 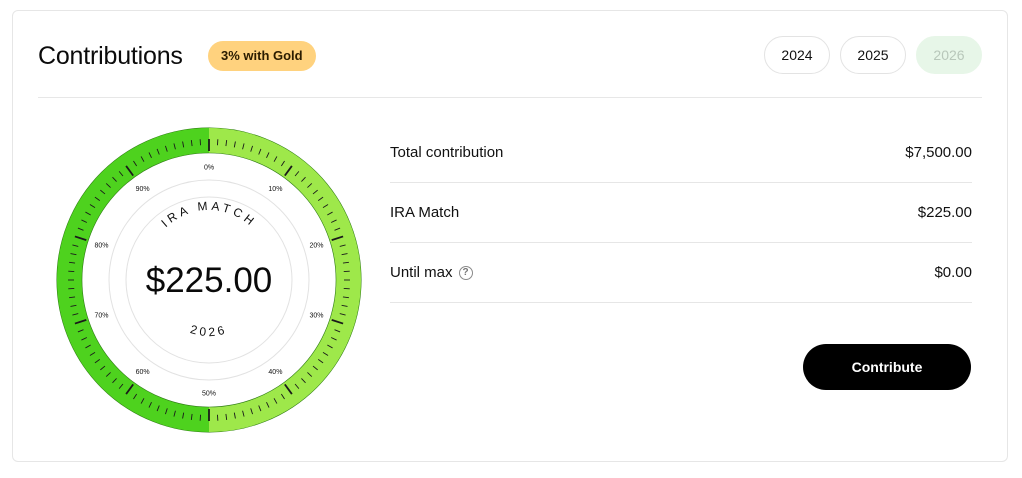 I want to click on year-tab-2026: 2026, so click(x=949, y=55).